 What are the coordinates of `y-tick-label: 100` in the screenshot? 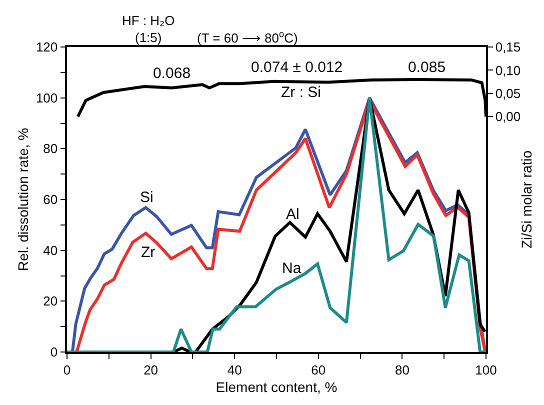 It's located at (47, 98).